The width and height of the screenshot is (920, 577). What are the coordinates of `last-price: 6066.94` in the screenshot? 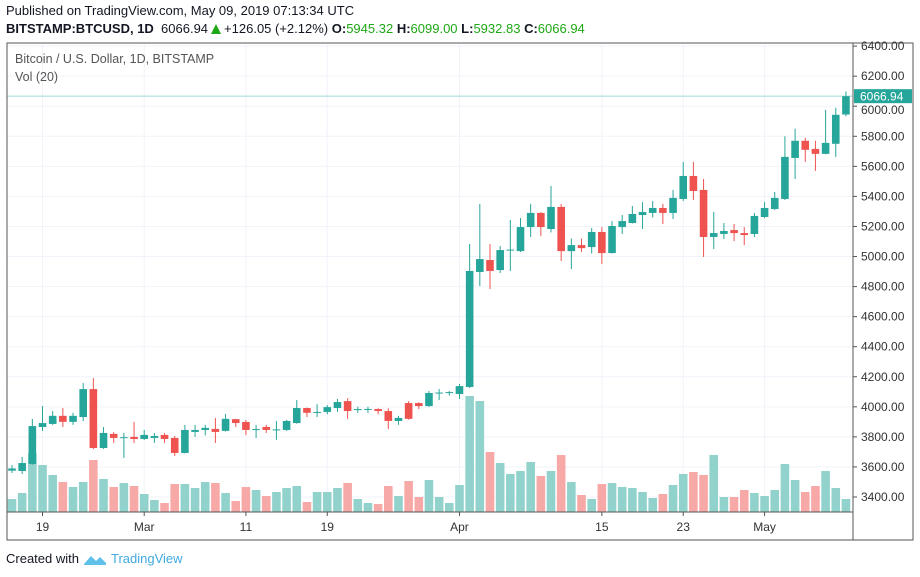 It's located at (185, 28).